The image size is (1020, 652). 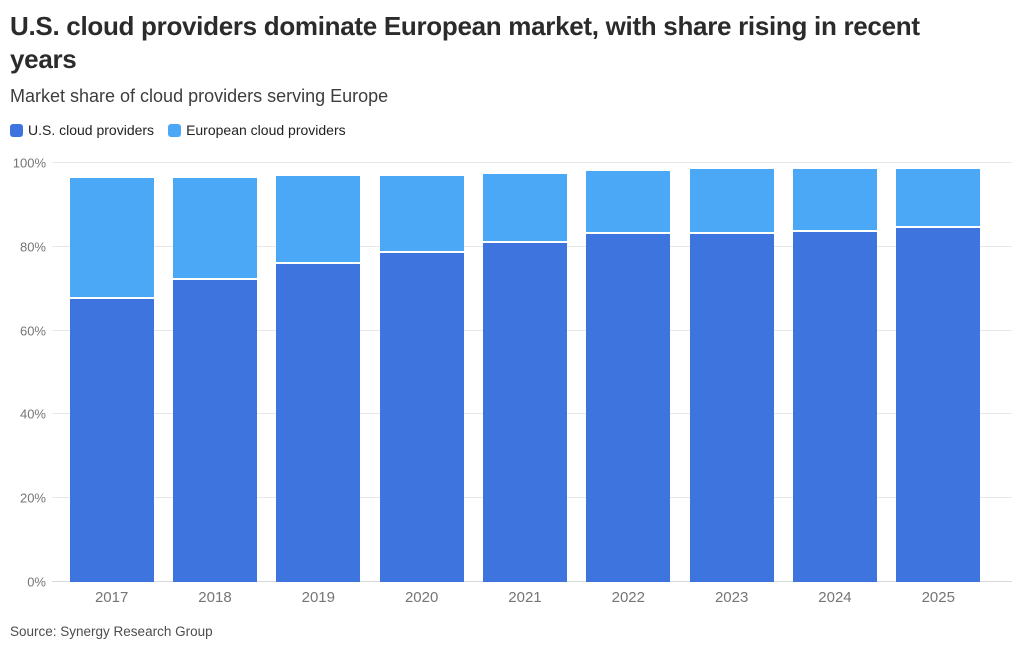 What do you see at coordinates (834, 201) in the screenshot?
I see `bar-segment-european-2024` at bounding box center [834, 201].